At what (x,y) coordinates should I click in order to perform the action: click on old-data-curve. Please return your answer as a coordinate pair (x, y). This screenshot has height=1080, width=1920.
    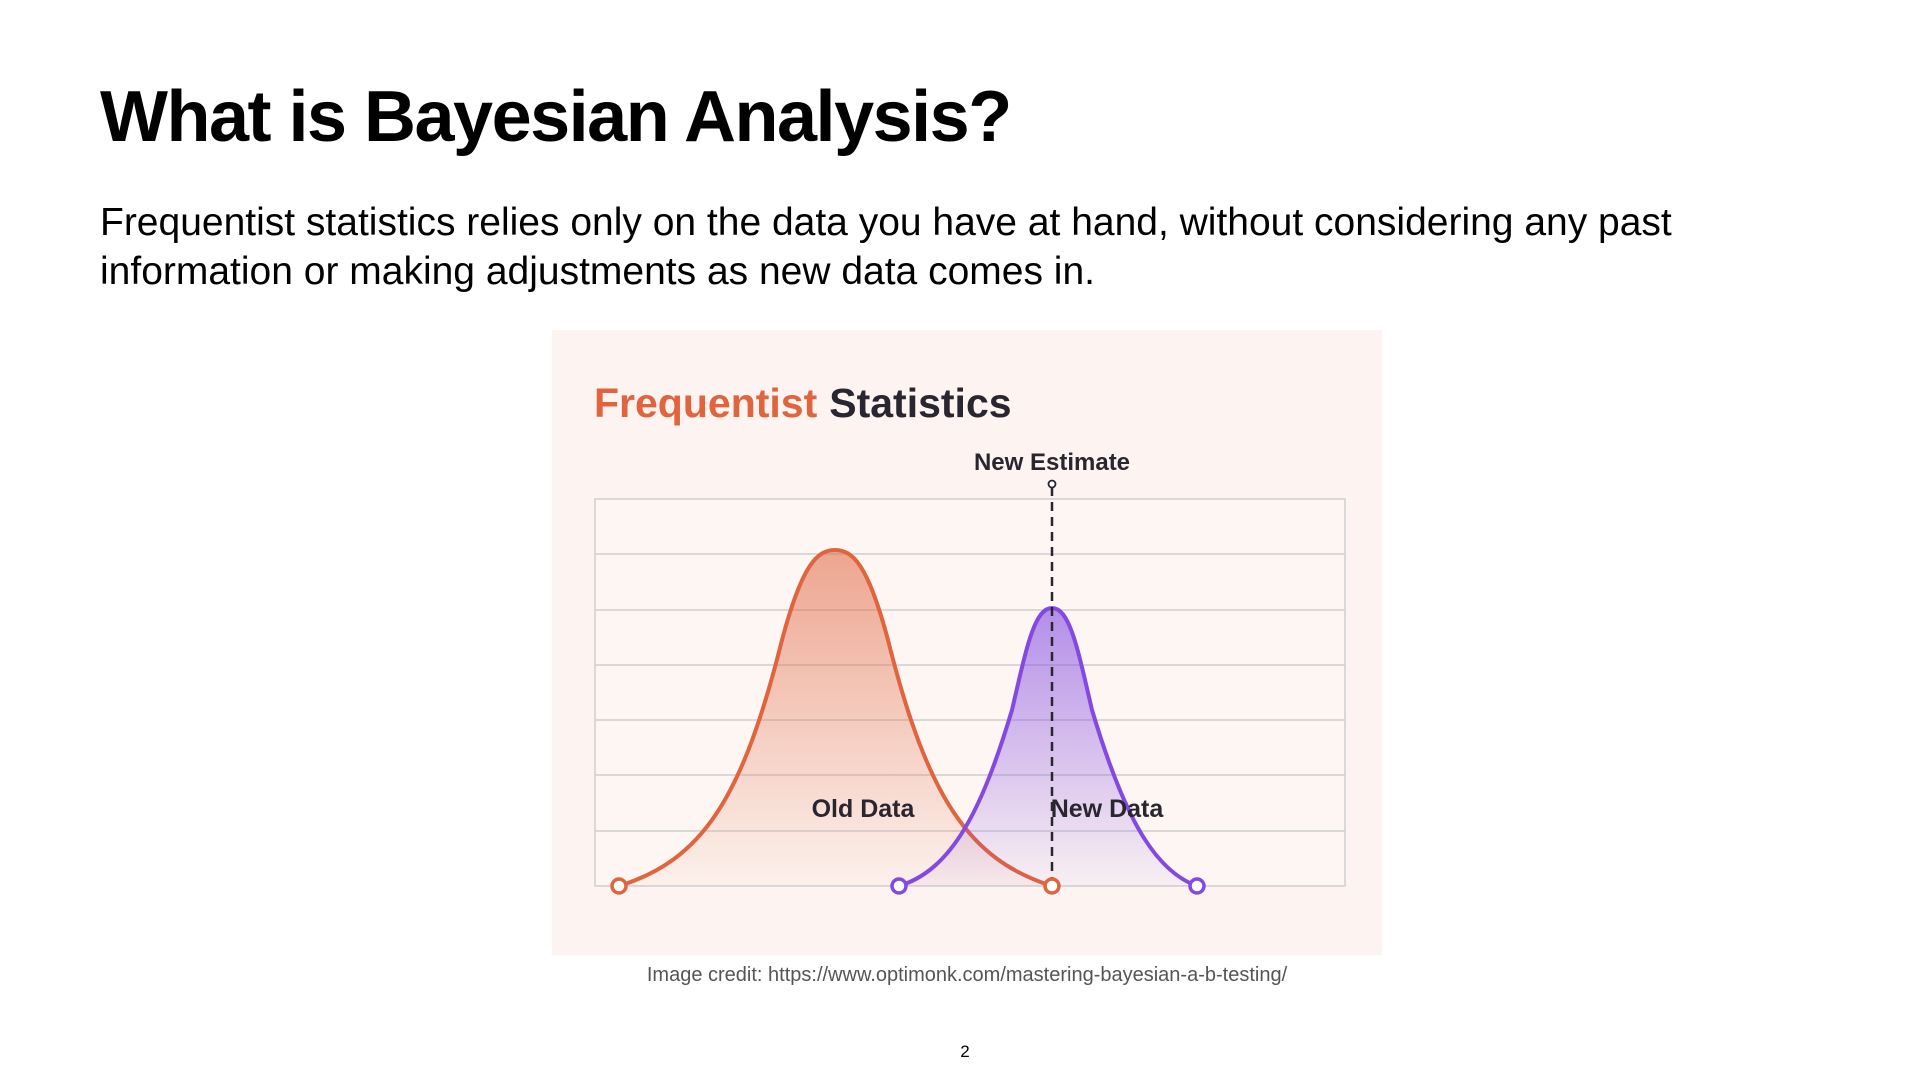
    Looking at the image, I should click on (835, 717).